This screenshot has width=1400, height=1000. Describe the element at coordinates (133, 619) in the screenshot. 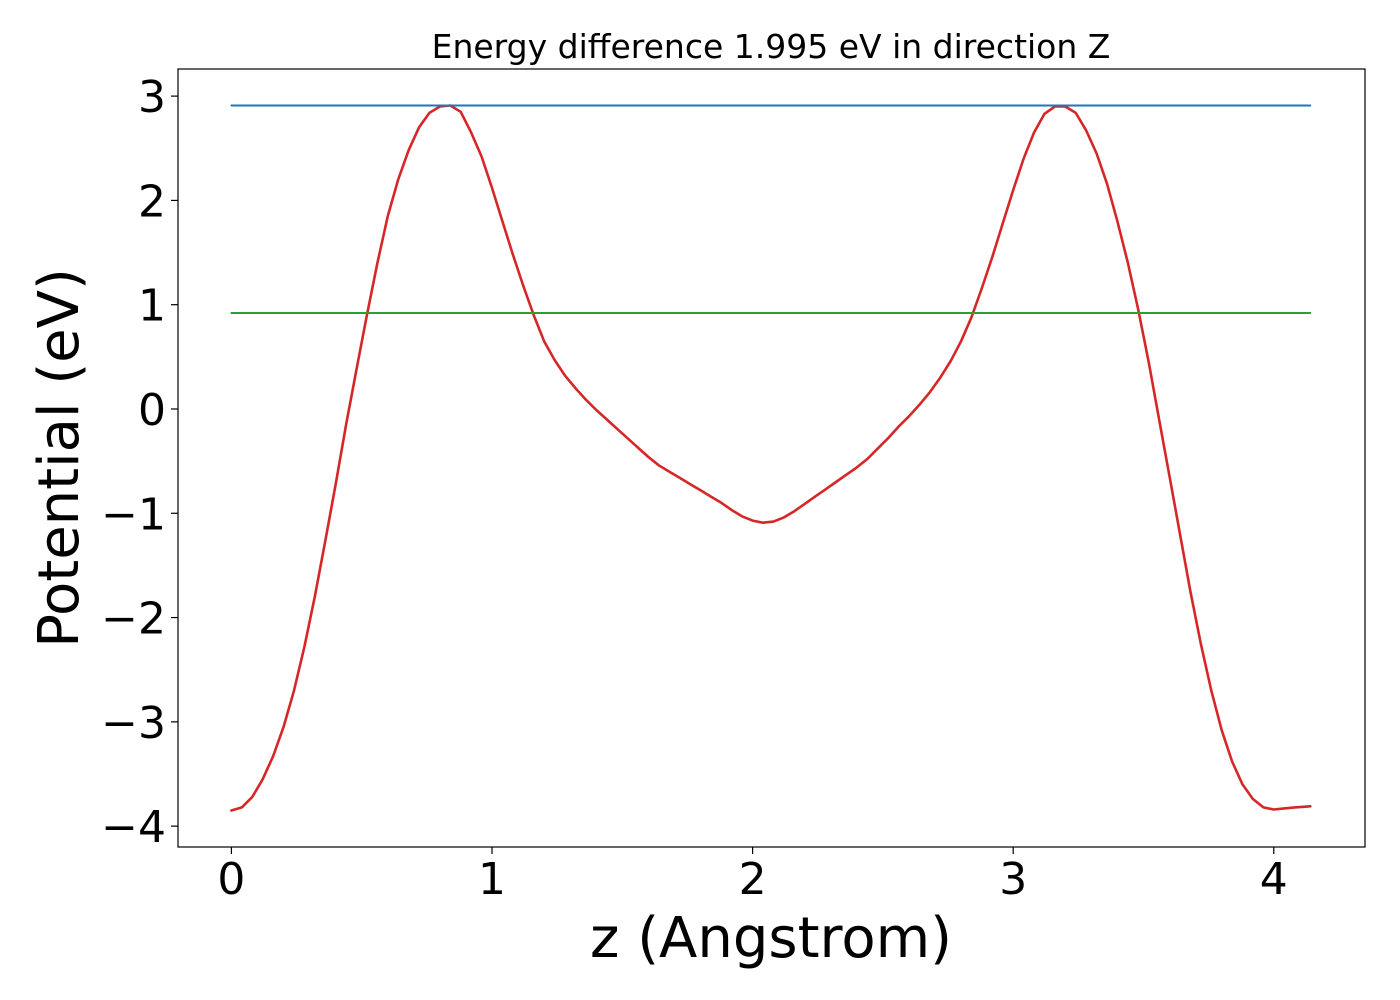

I see `y-tick-label: −2` at that location.